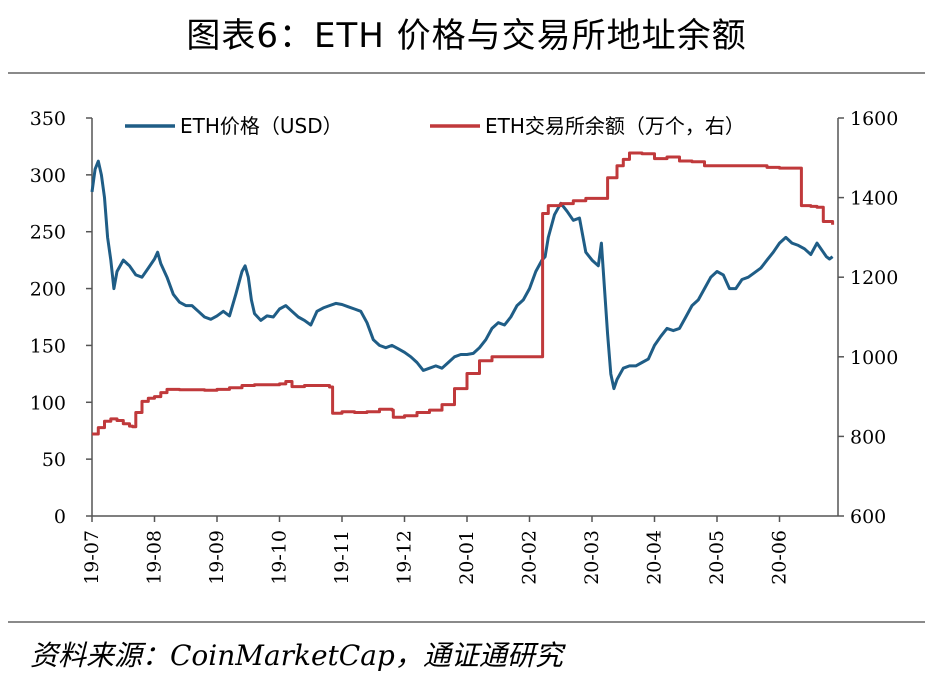 This screenshot has width=933, height=689. I want to click on x-tick-label: 20-05, so click(717, 557).